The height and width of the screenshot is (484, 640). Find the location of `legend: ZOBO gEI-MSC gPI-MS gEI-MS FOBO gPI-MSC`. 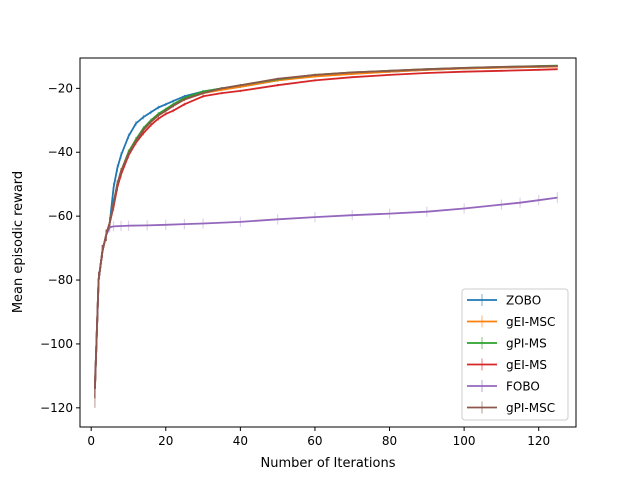

legend: ZOBO gEI-MSC gPI-MS gEI-MS FOBO gPI-MSC is located at coordinates (515, 354).